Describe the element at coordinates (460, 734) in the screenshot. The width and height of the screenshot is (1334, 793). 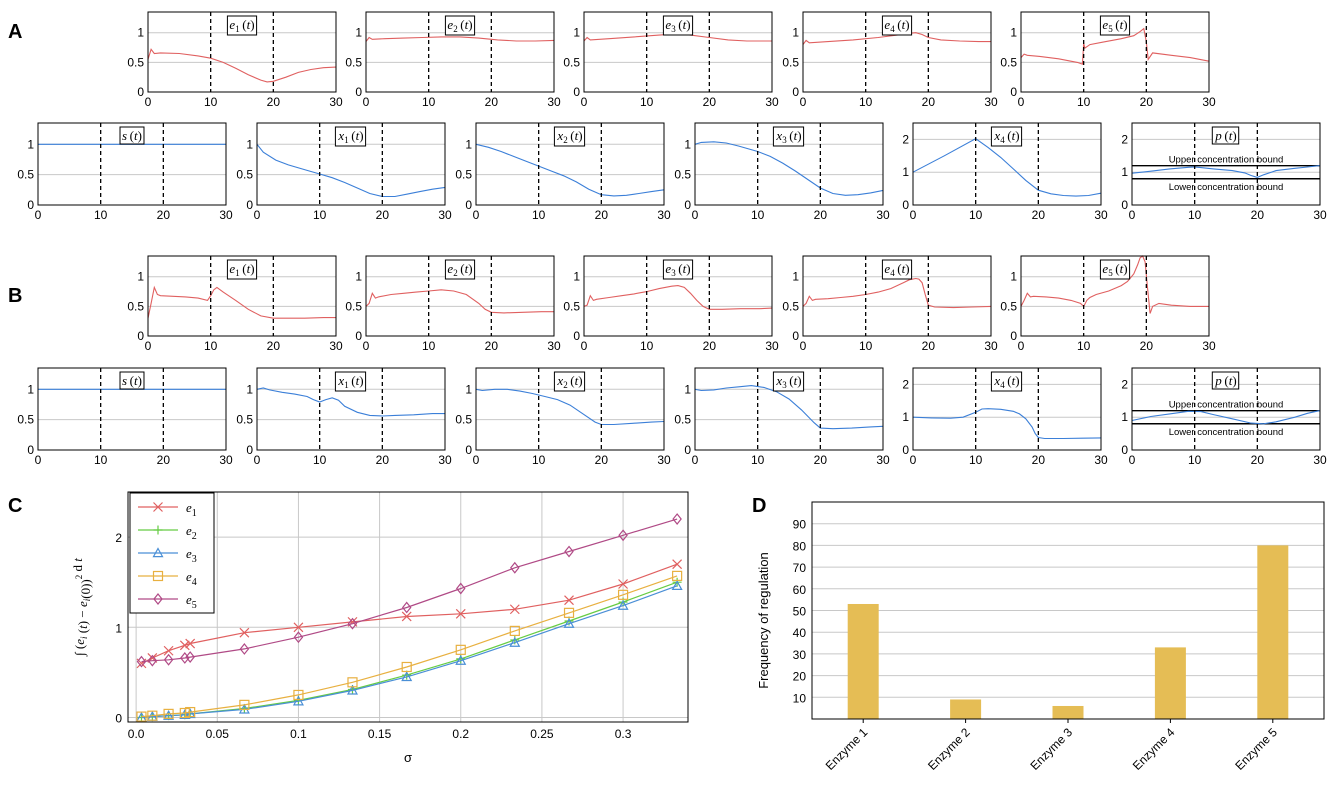
I see `x-tick-label: 0.2` at that location.